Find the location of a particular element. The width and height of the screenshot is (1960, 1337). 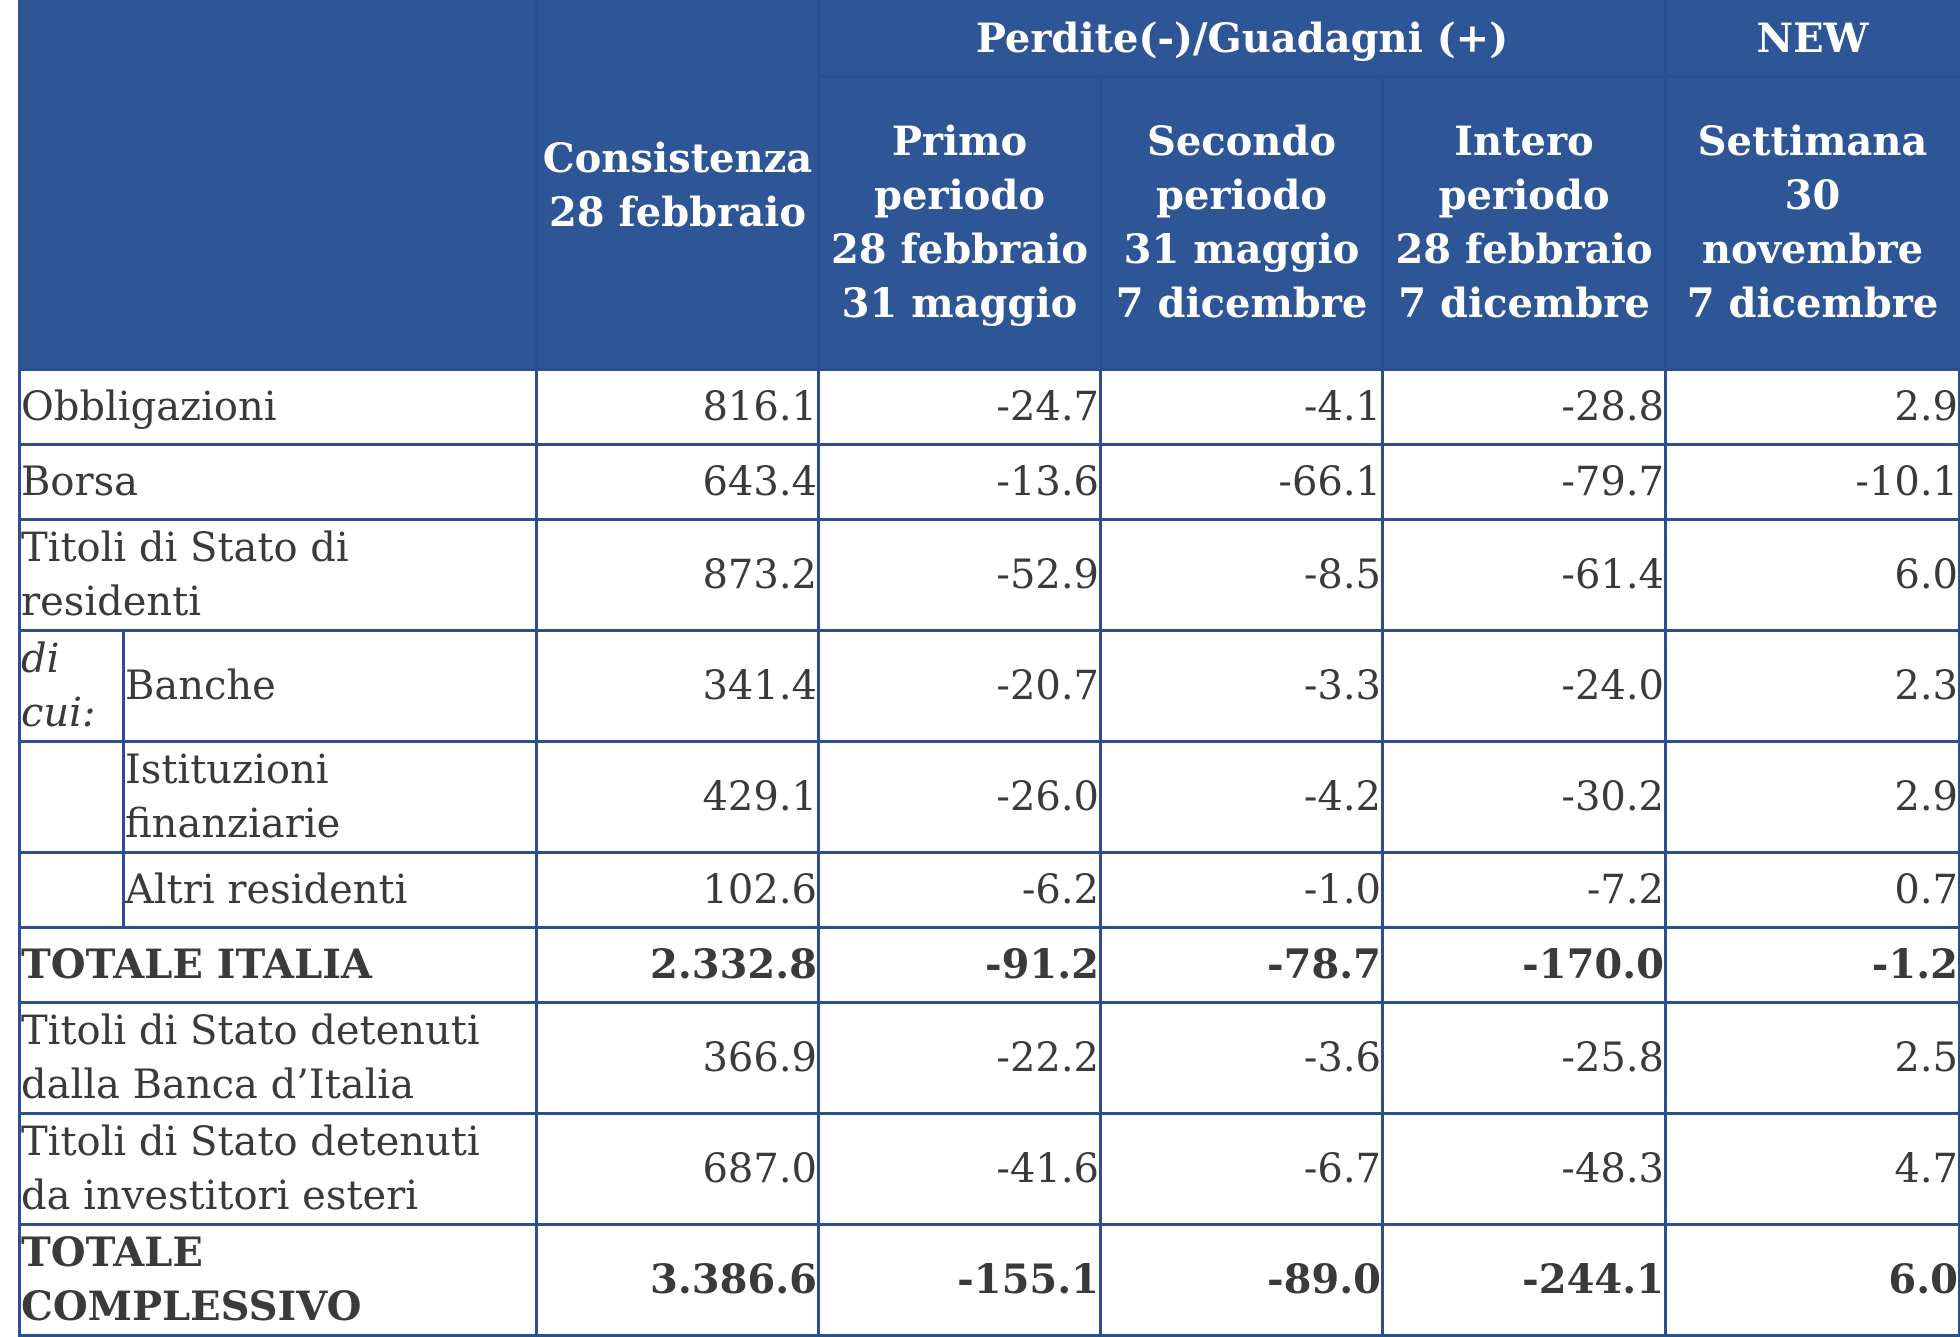

cell-consistenza: 429.1 is located at coordinates (677, 797).